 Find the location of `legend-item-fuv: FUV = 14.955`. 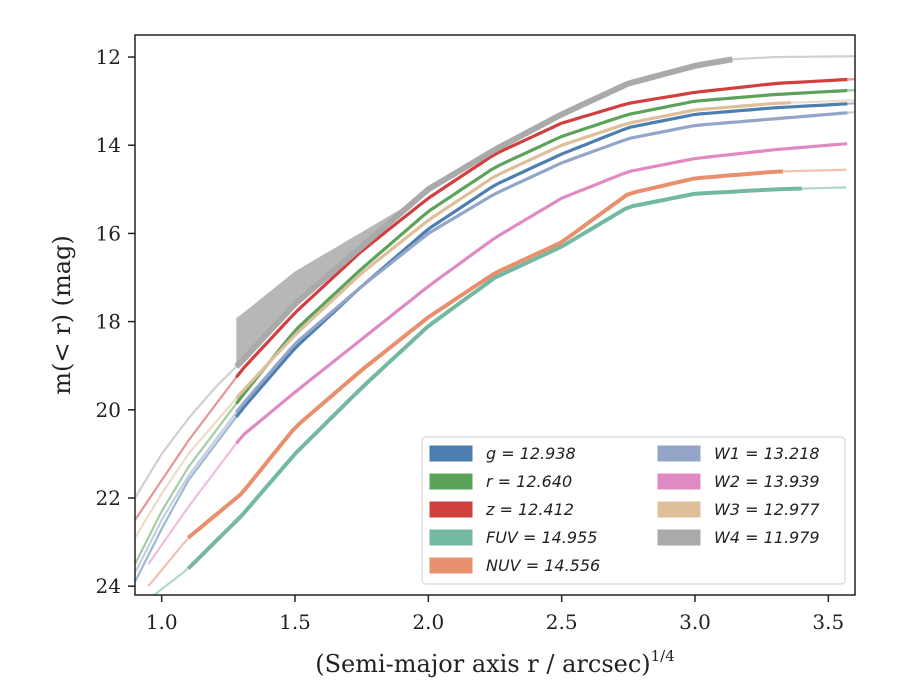

legend-item-fuv: FUV = 14.955 is located at coordinates (513, 537).